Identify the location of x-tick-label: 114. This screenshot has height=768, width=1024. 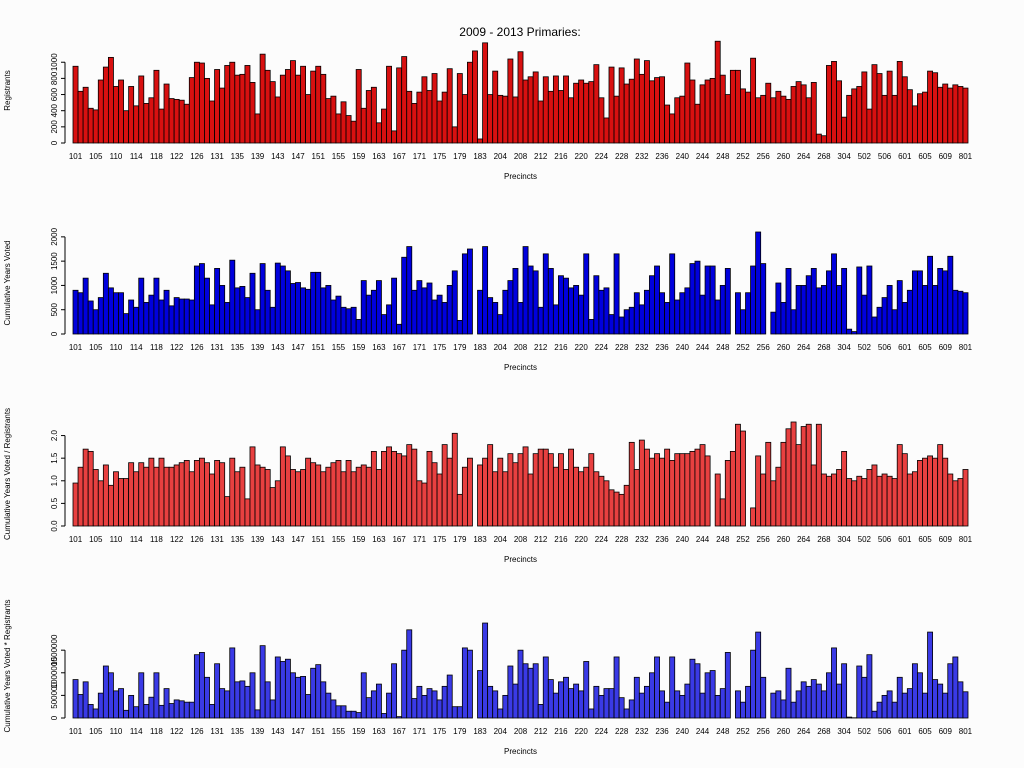
(136, 539).